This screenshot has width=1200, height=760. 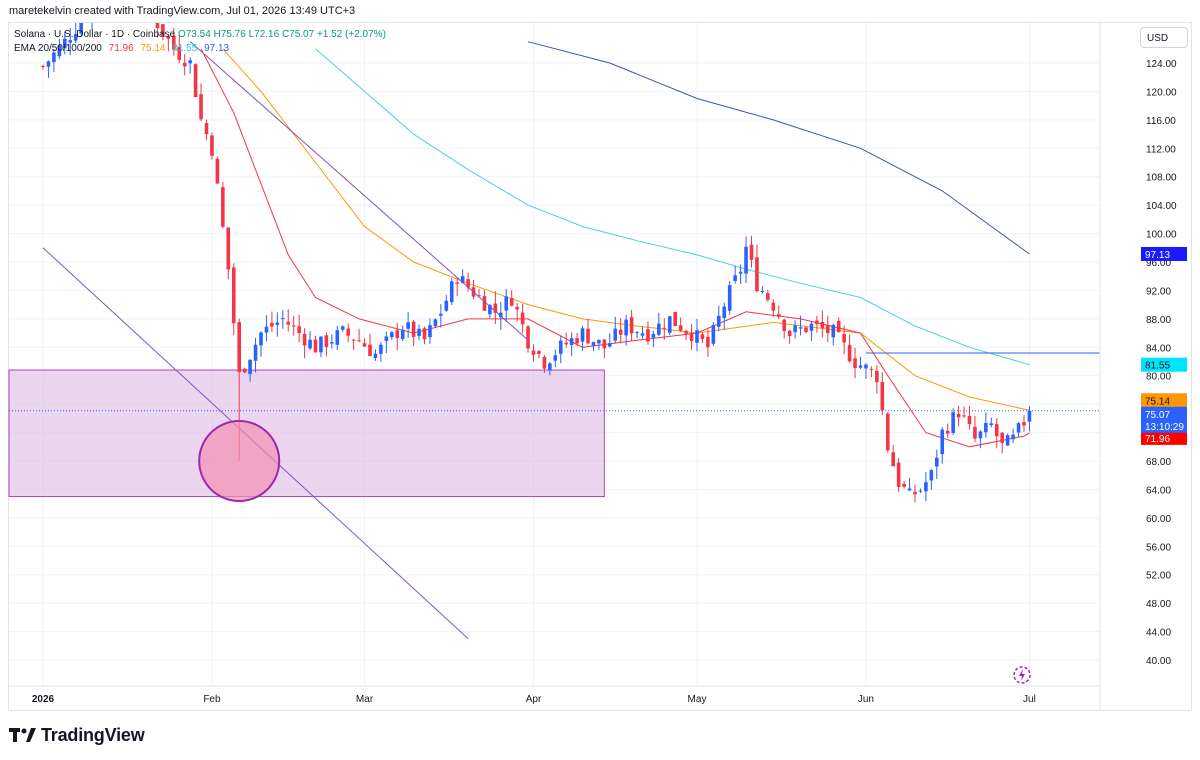 What do you see at coordinates (1022, 675) in the screenshot?
I see `alert-icon` at bounding box center [1022, 675].